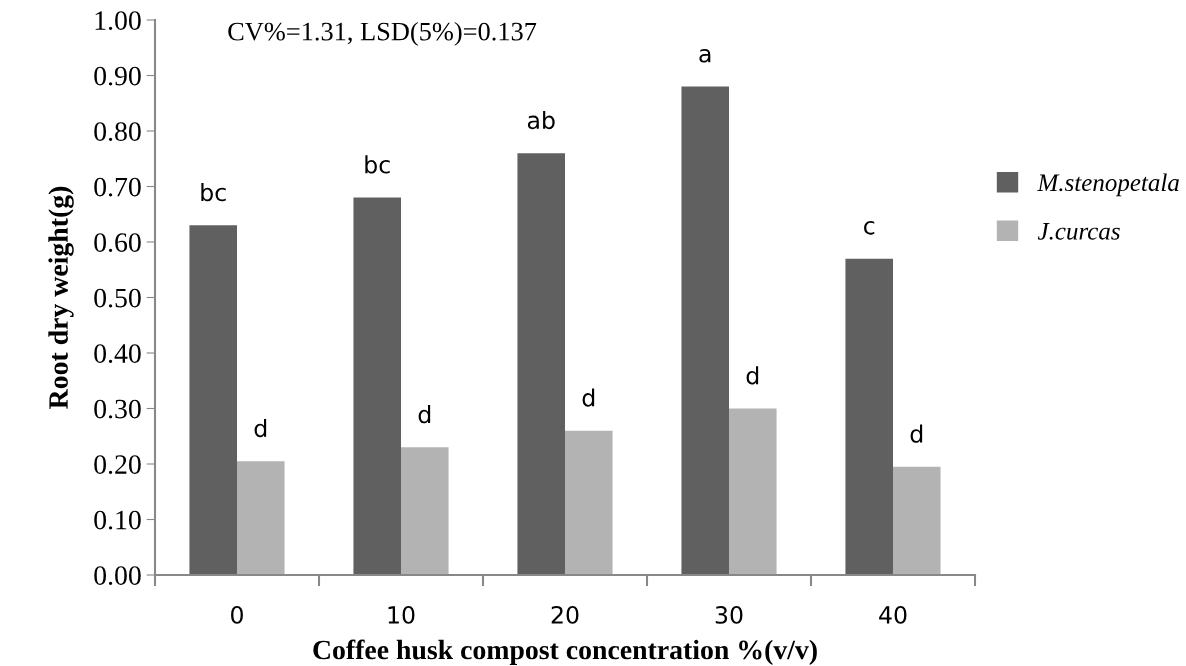 Image resolution: width=1186 pixels, height=666 pixels. What do you see at coordinates (117, 187) in the screenshot?
I see `y-tick-label: 0.70` at bounding box center [117, 187].